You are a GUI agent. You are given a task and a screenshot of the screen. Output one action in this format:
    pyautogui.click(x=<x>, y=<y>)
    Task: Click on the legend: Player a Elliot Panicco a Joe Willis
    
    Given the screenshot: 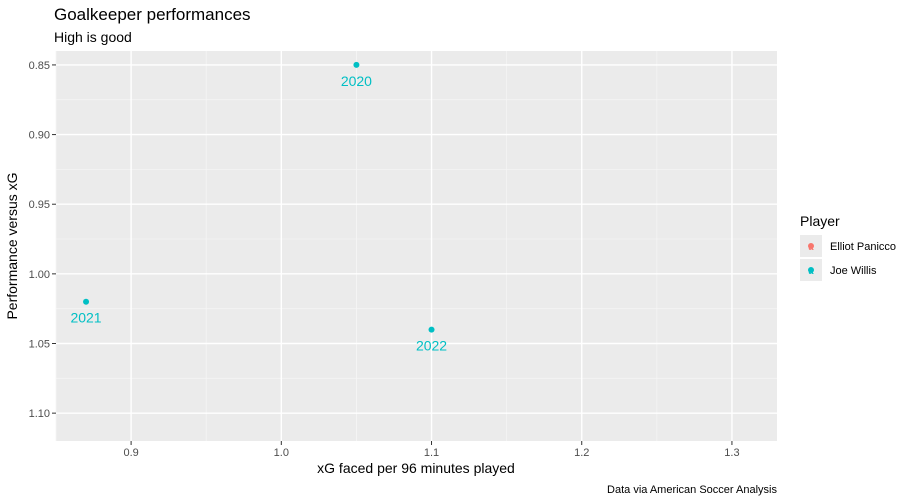 What is the action you would take?
    pyautogui.click(x=848, y=247)
    